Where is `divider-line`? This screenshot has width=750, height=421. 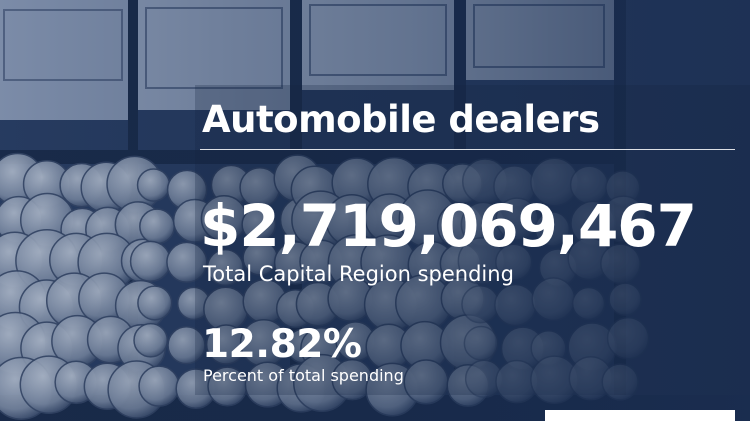
divider-line is located at coordinates (467, 149).